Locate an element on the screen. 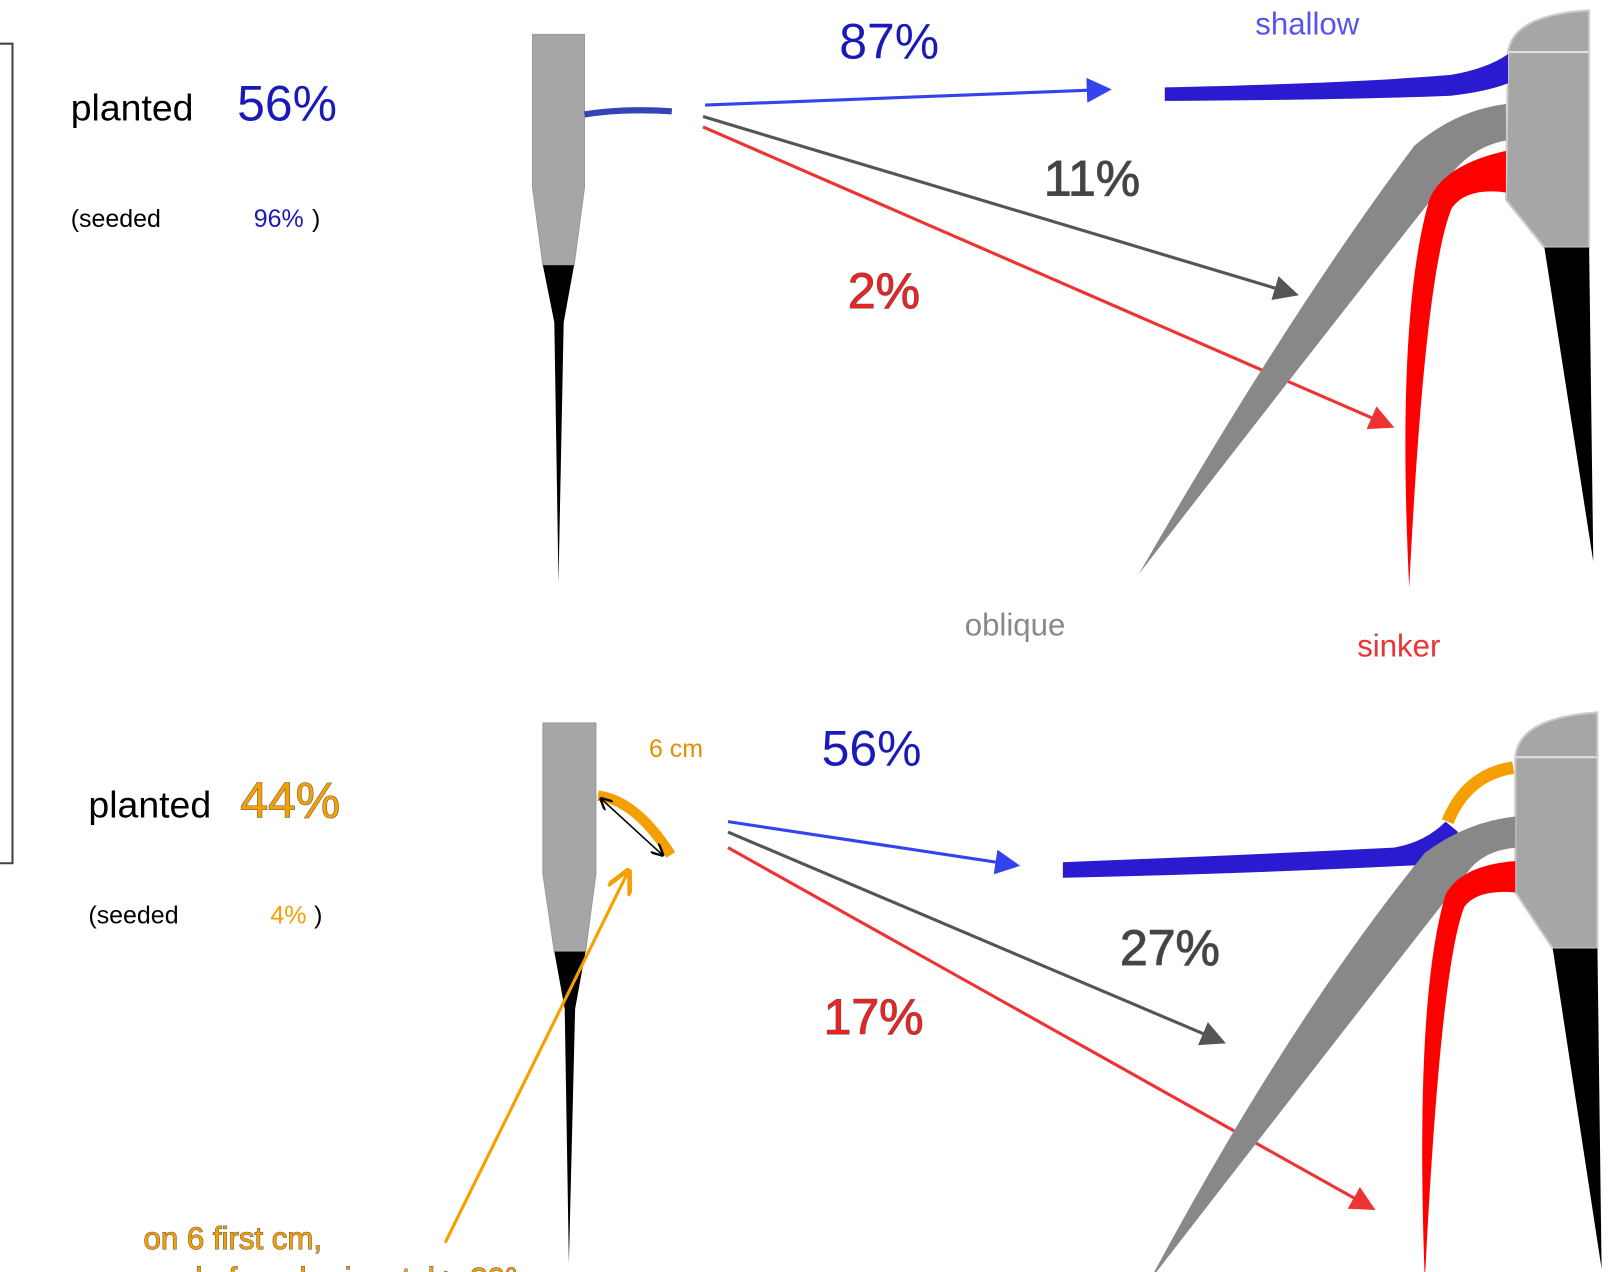 The width and height of the screenshot is (1612, 1272). note-line: angle from horizontal > 30° is located at coordinates (331, 1267).